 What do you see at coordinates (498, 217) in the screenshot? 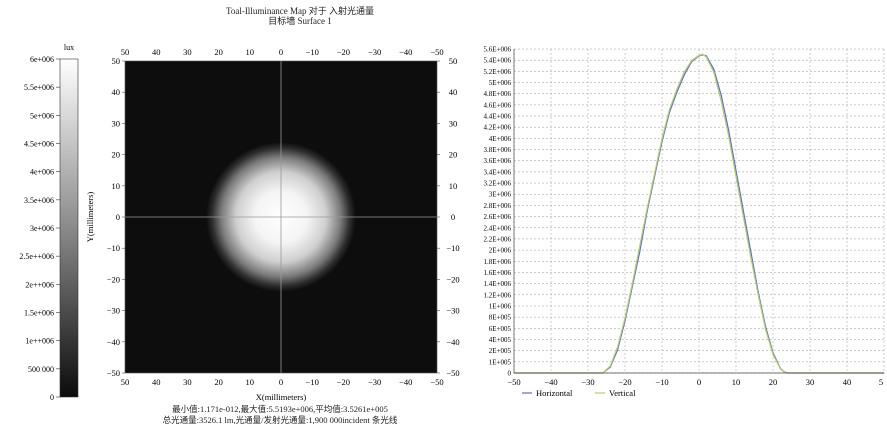
I see `profile-y-tick-label: 2.6E+006` at bounding box center [498, 217].